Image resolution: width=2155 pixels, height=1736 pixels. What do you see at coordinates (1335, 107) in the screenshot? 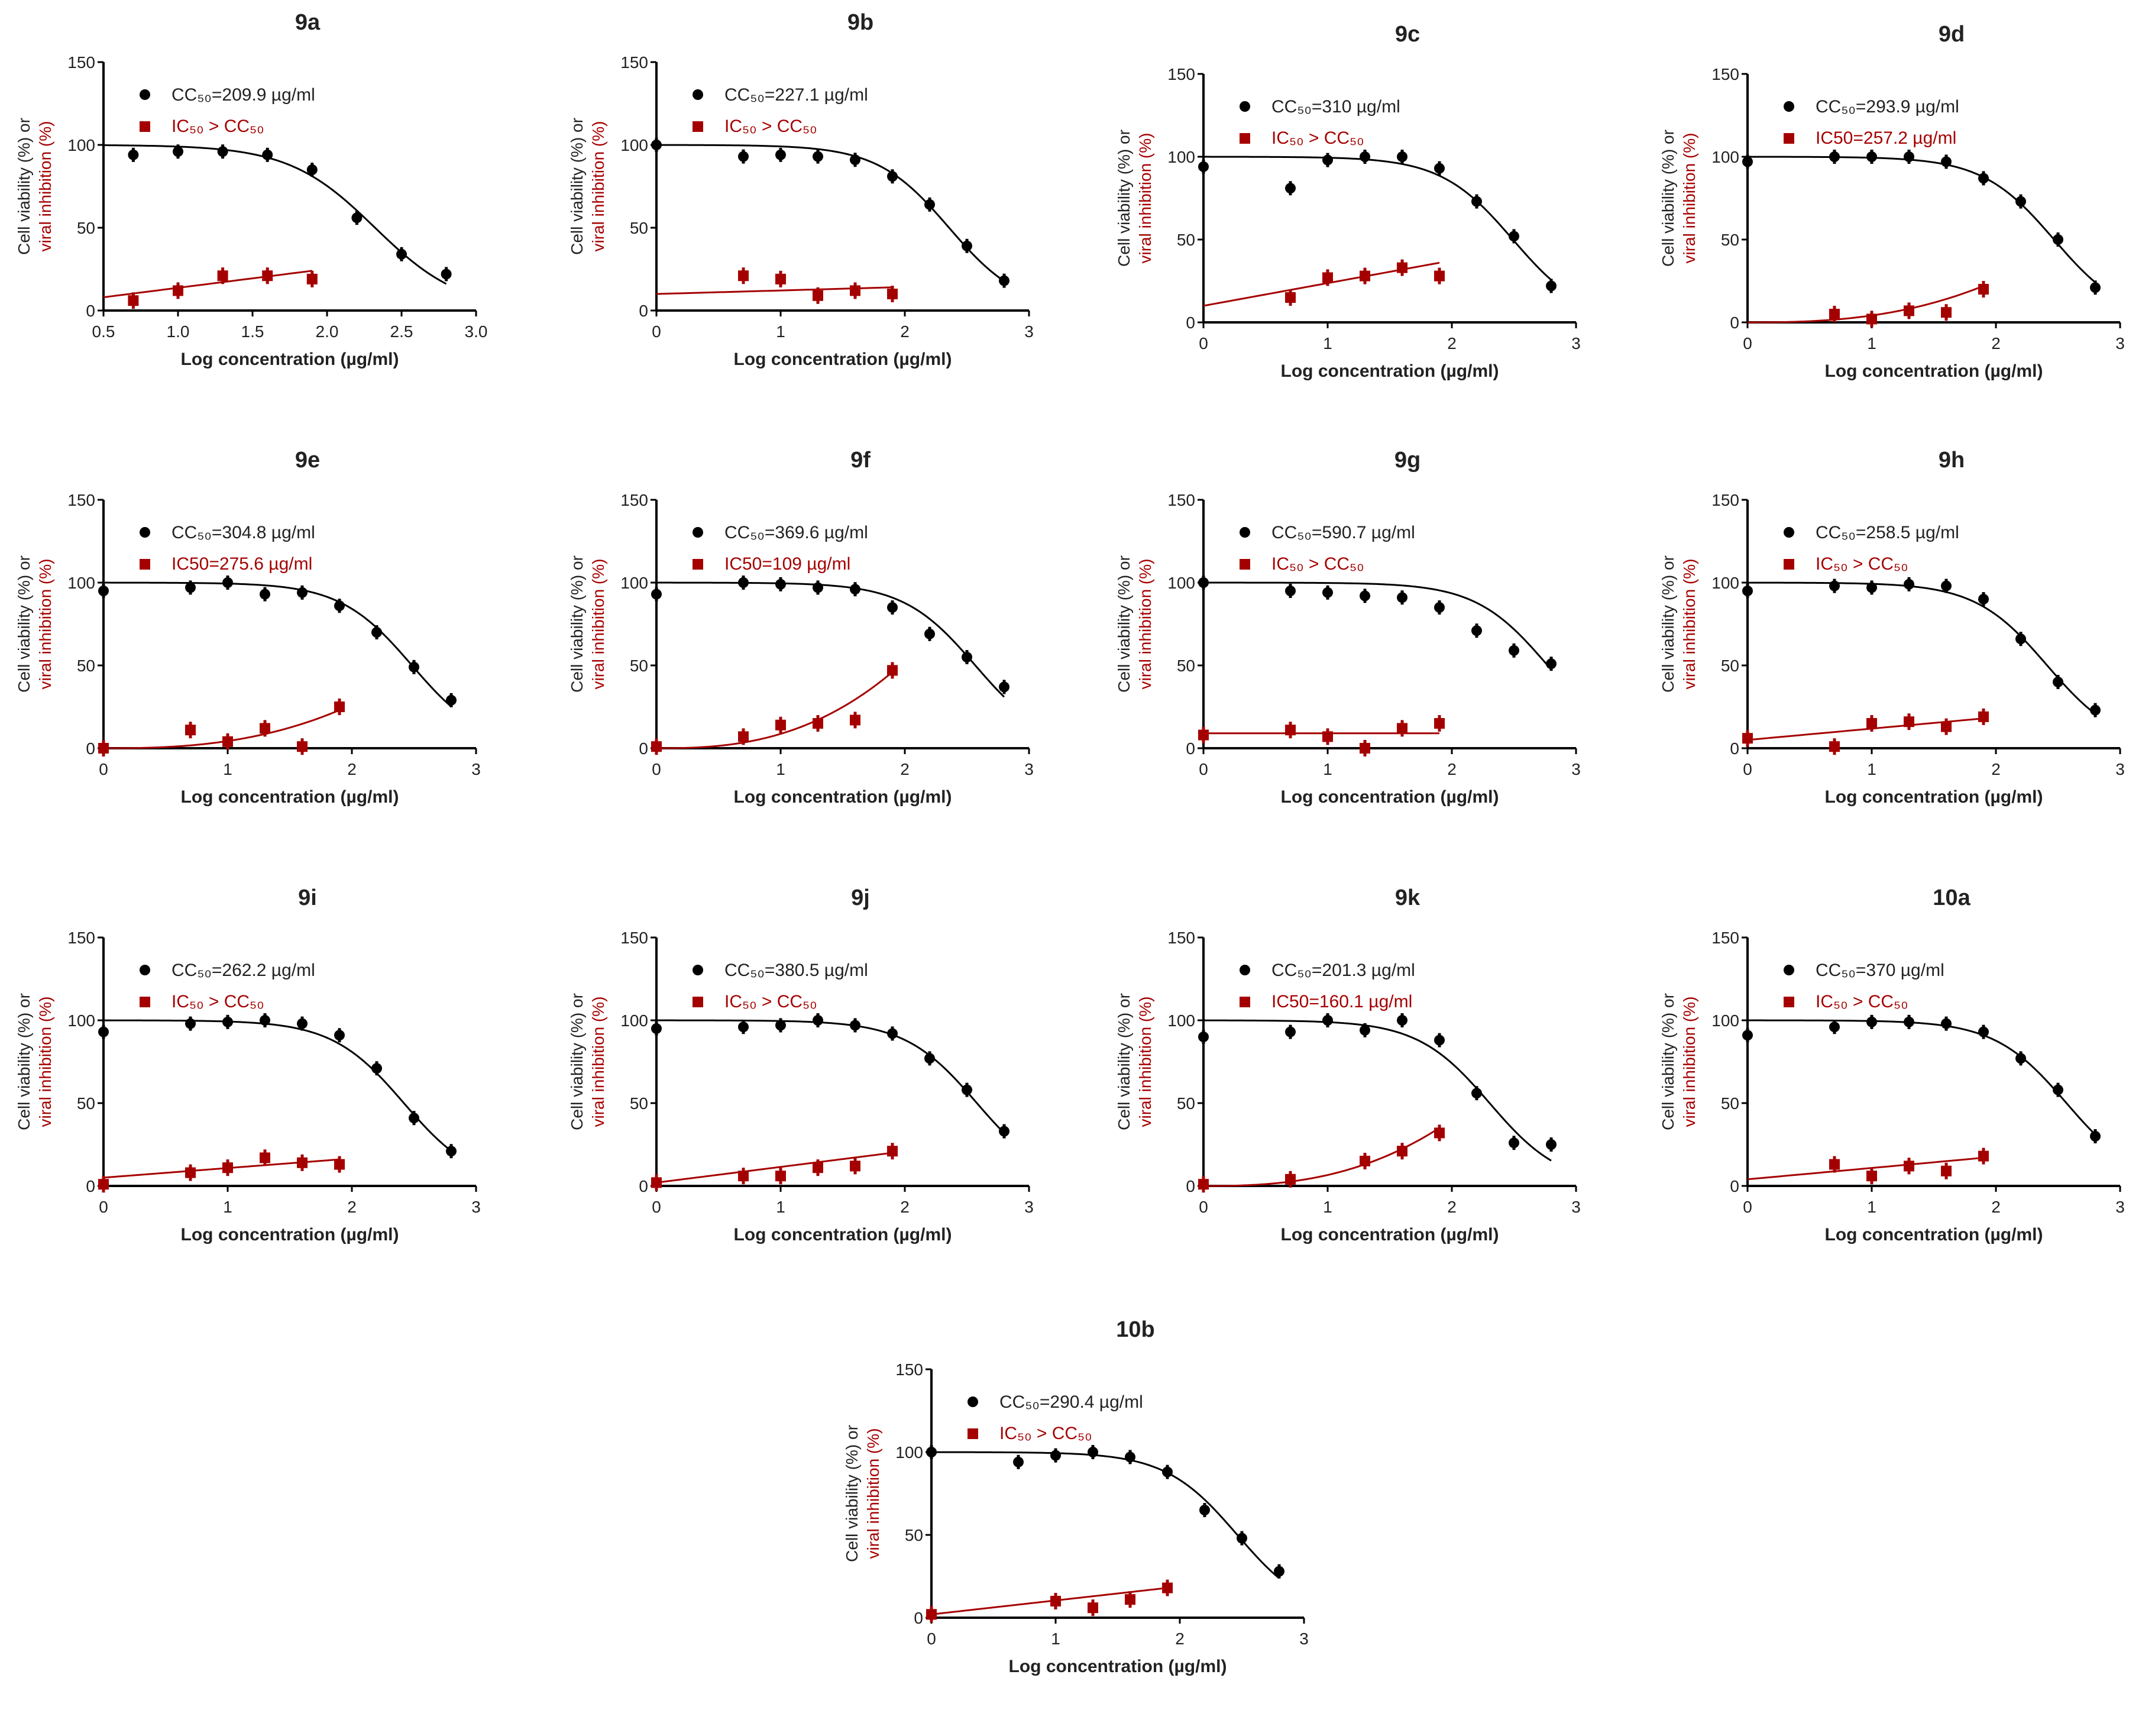
I see `legend-viability-label: CC₅₀=310 µg/ml` at bounding box center [1335, 107].